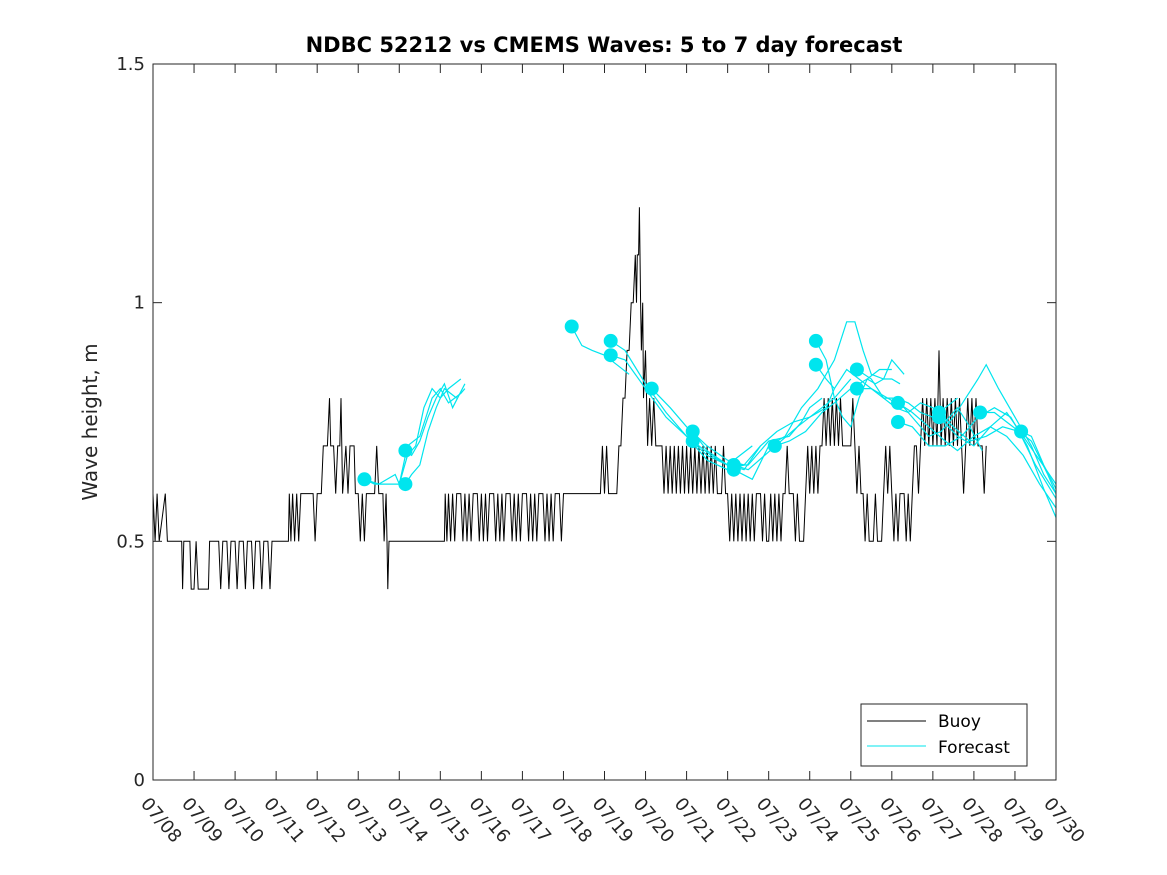  Describe the element at coordinates (130, 64) in the screenshot. I see `y-tick-label: 1.5` at that location.